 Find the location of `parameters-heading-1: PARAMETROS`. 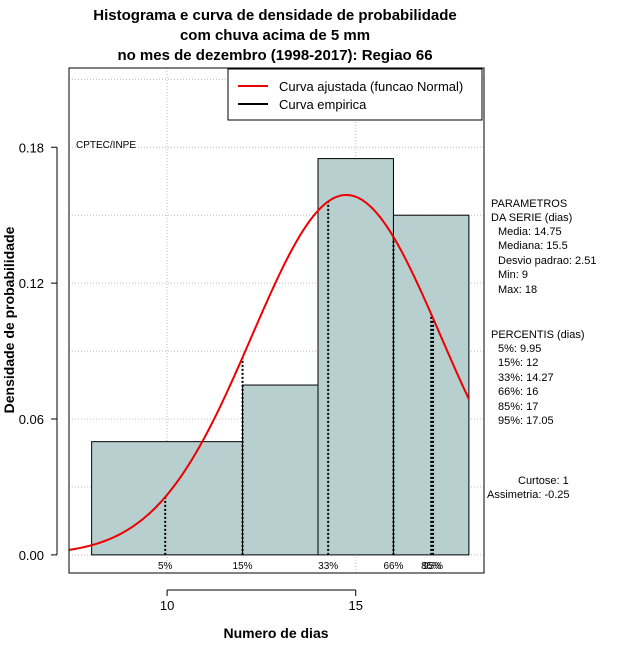

parameters-heading-1: PARAMETROS is located at coordinates (529, 204).